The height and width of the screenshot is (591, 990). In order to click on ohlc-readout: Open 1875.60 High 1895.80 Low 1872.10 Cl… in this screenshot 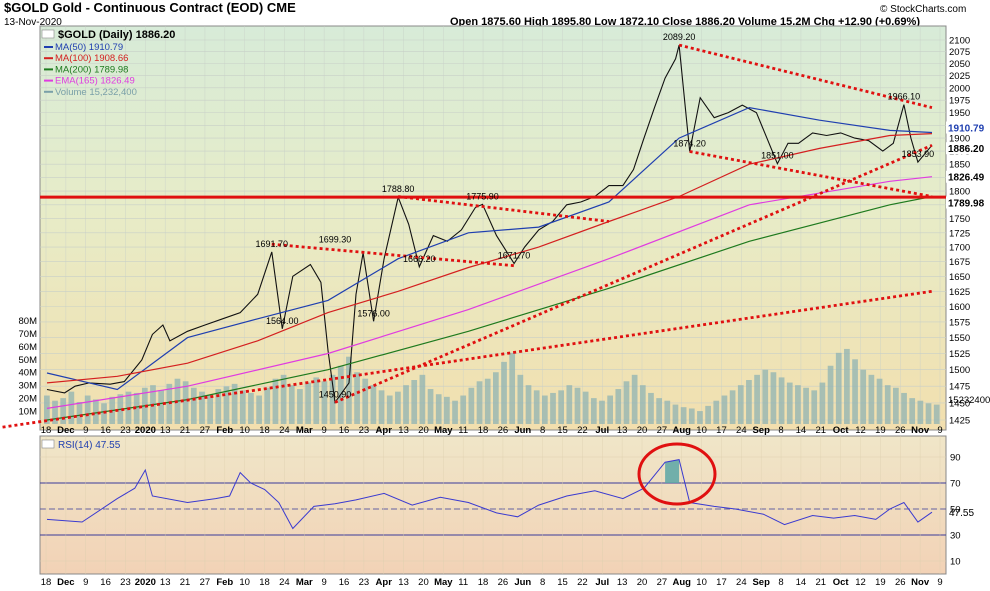, I will do `click(685, 22)`.